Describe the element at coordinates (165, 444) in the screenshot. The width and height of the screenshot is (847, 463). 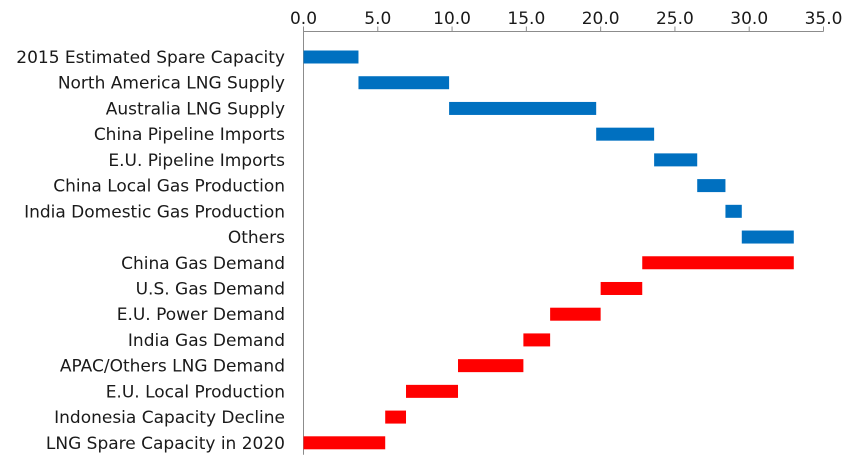
I see `category-label: LNG Spare Capacity in 2020` at that location.